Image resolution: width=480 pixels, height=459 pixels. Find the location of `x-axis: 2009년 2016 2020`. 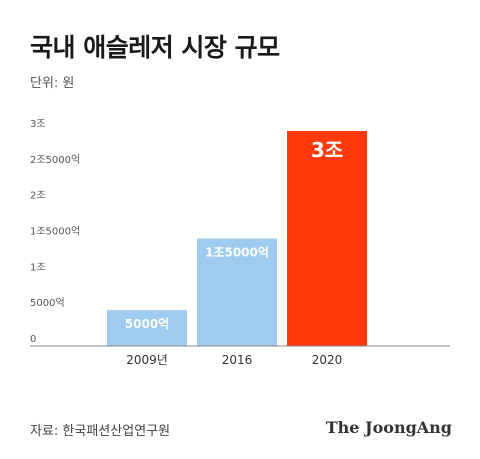

x-axis: 2009년 2016 2020 is located at coordinates (234, 360).